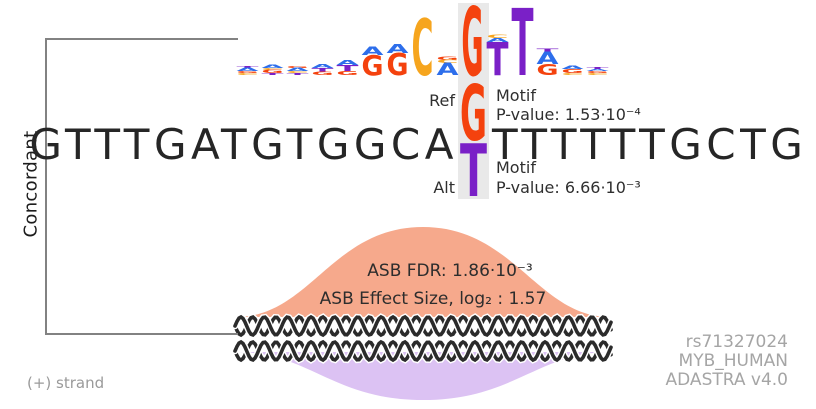 Image resolution: width=816 pixels, height=409 pixels. I want to click on strand-label: (+) strand, so click(66, 383).